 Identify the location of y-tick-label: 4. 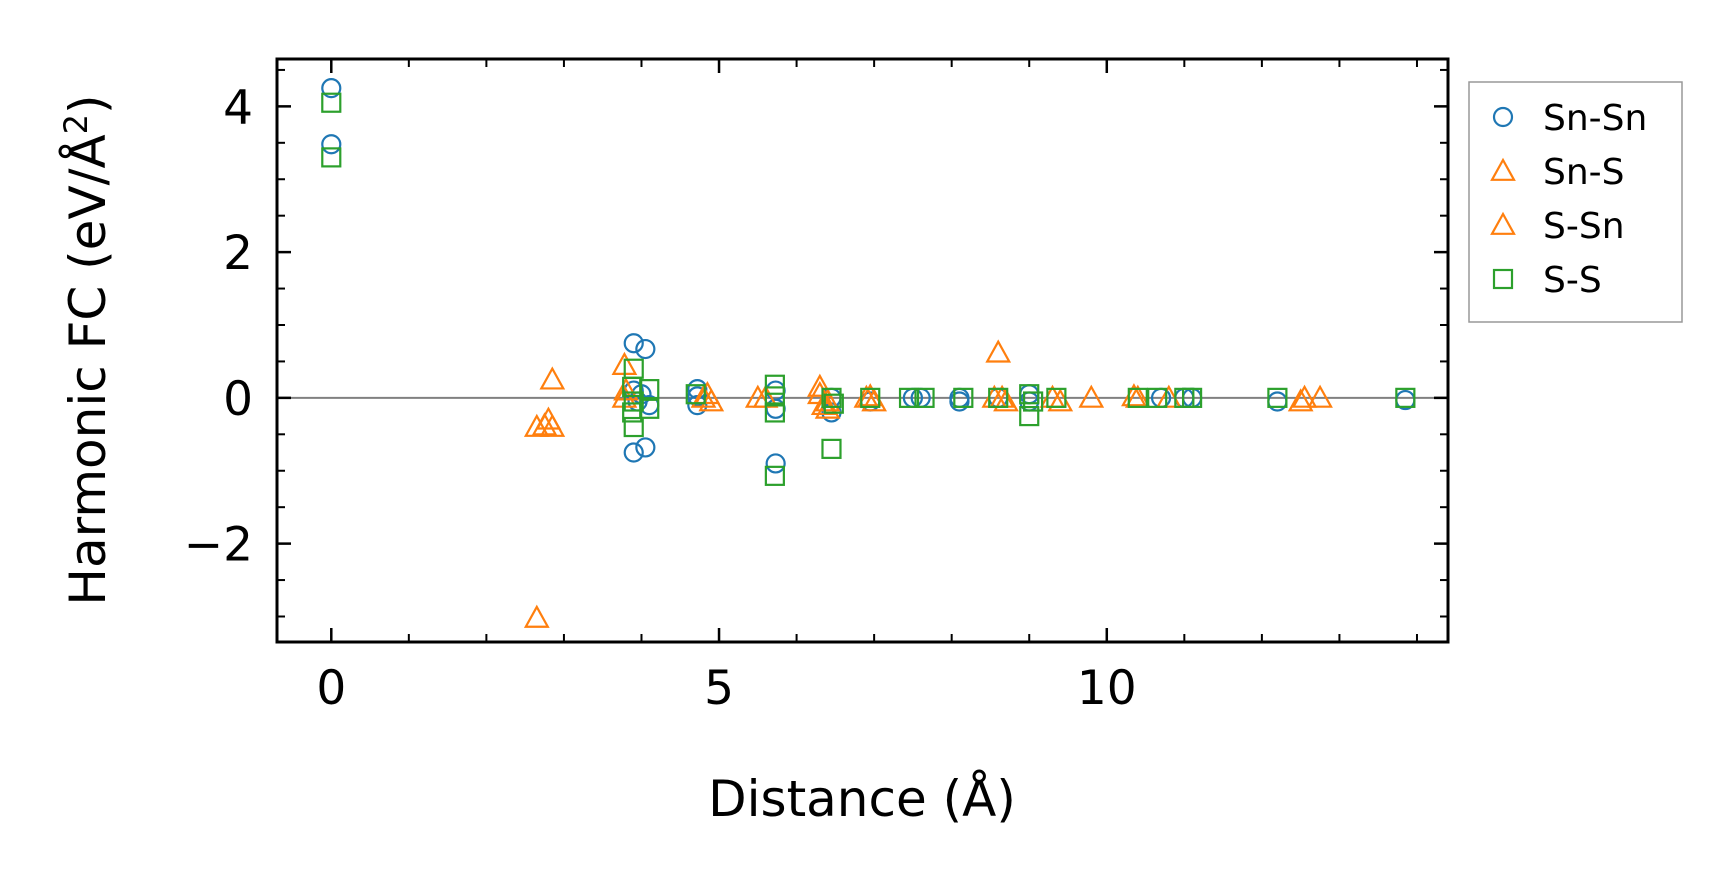
(238, 107).